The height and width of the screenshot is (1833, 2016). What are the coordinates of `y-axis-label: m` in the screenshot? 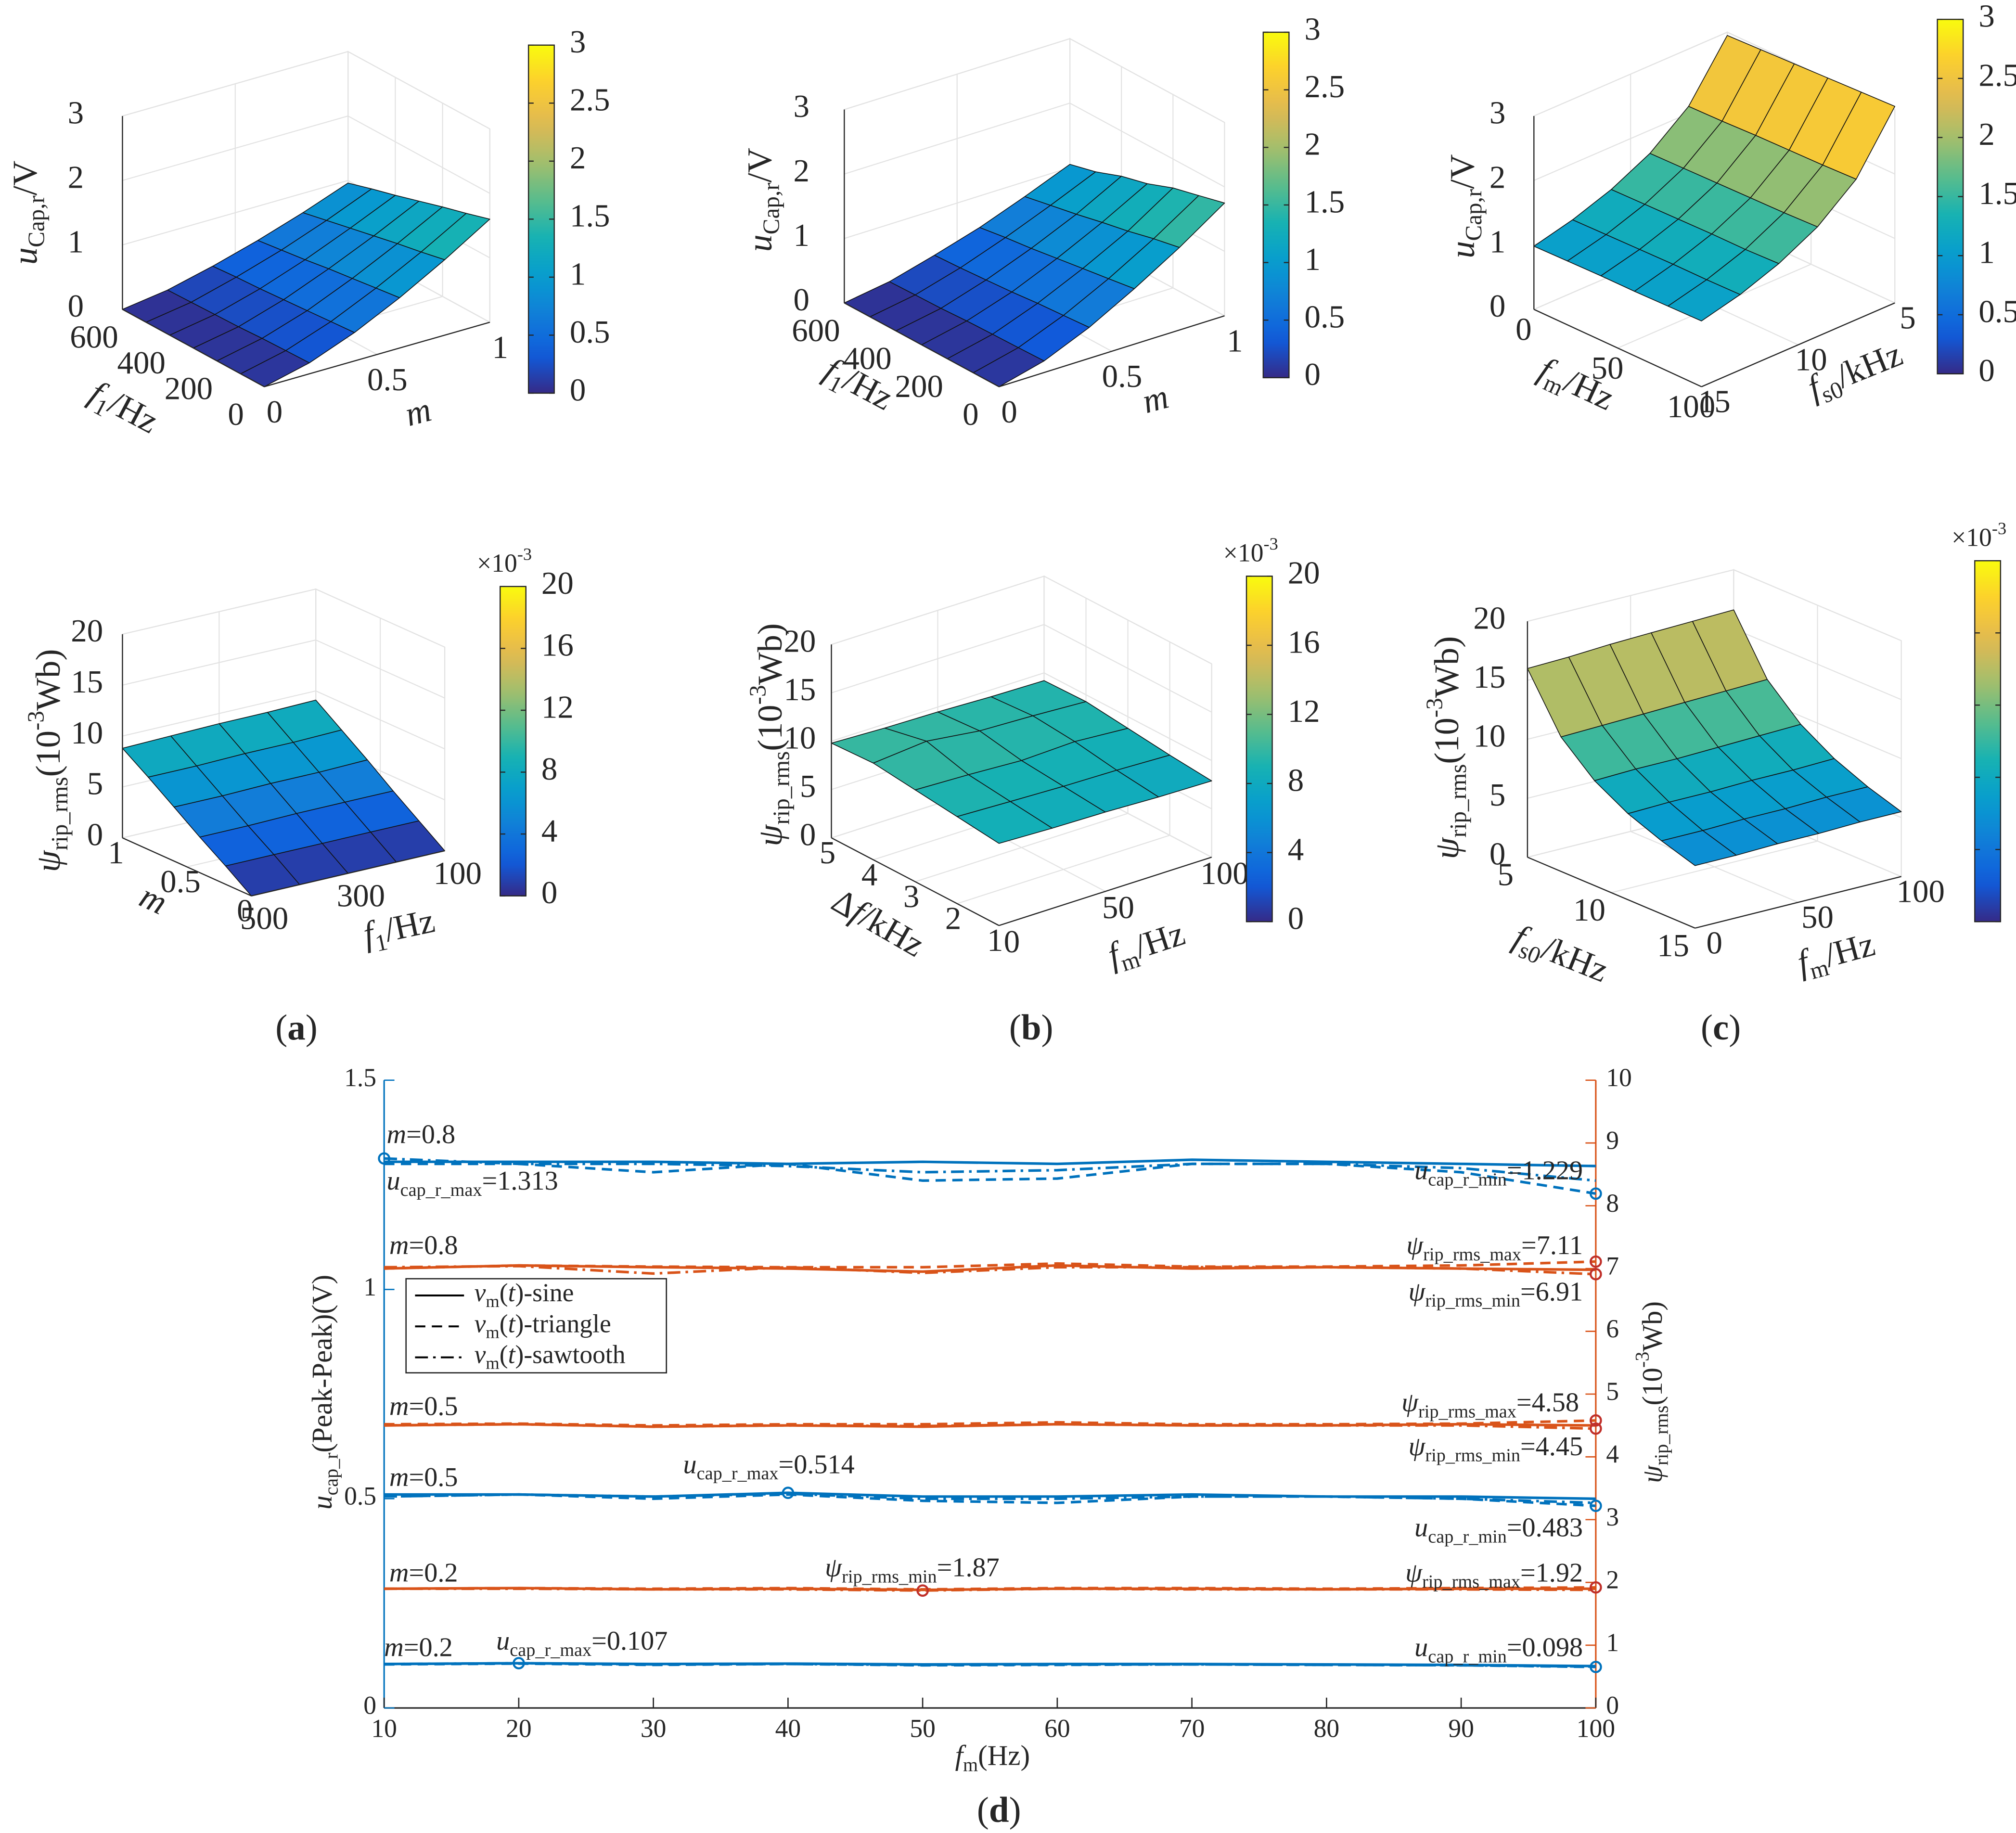 It's located at (1155, 399).